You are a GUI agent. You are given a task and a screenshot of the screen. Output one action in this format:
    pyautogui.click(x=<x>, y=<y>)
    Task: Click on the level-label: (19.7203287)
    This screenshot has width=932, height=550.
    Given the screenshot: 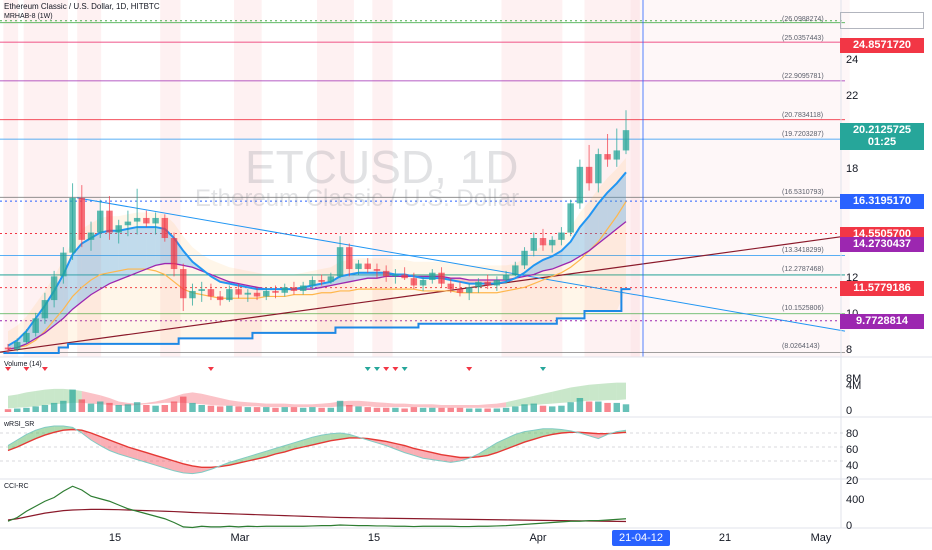 What is the action you would take?
    pyautogui.click(x=803, y=134)
    